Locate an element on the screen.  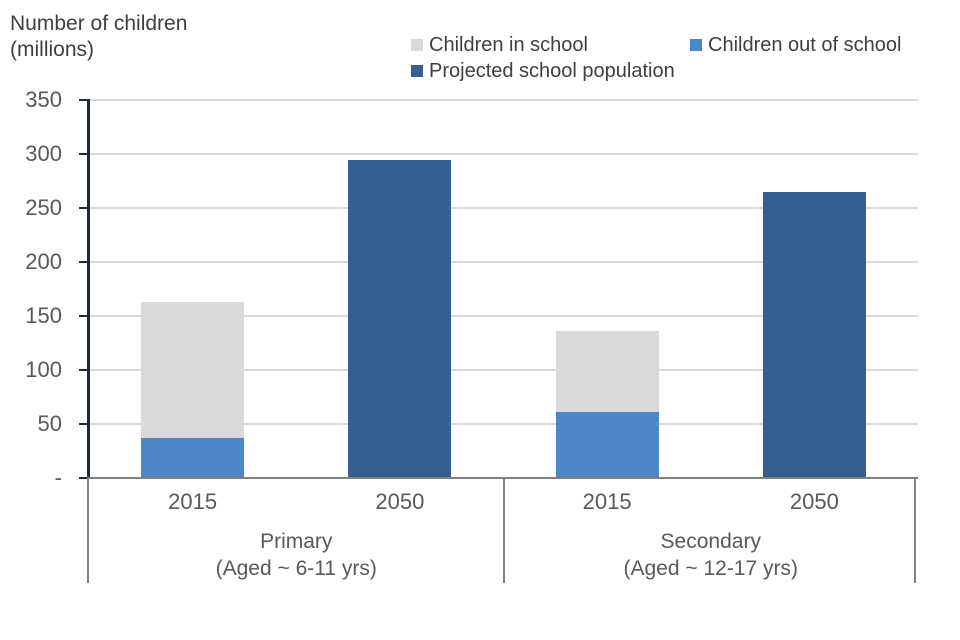
y-axis-label-0: - is located at coordinates (58, 477).